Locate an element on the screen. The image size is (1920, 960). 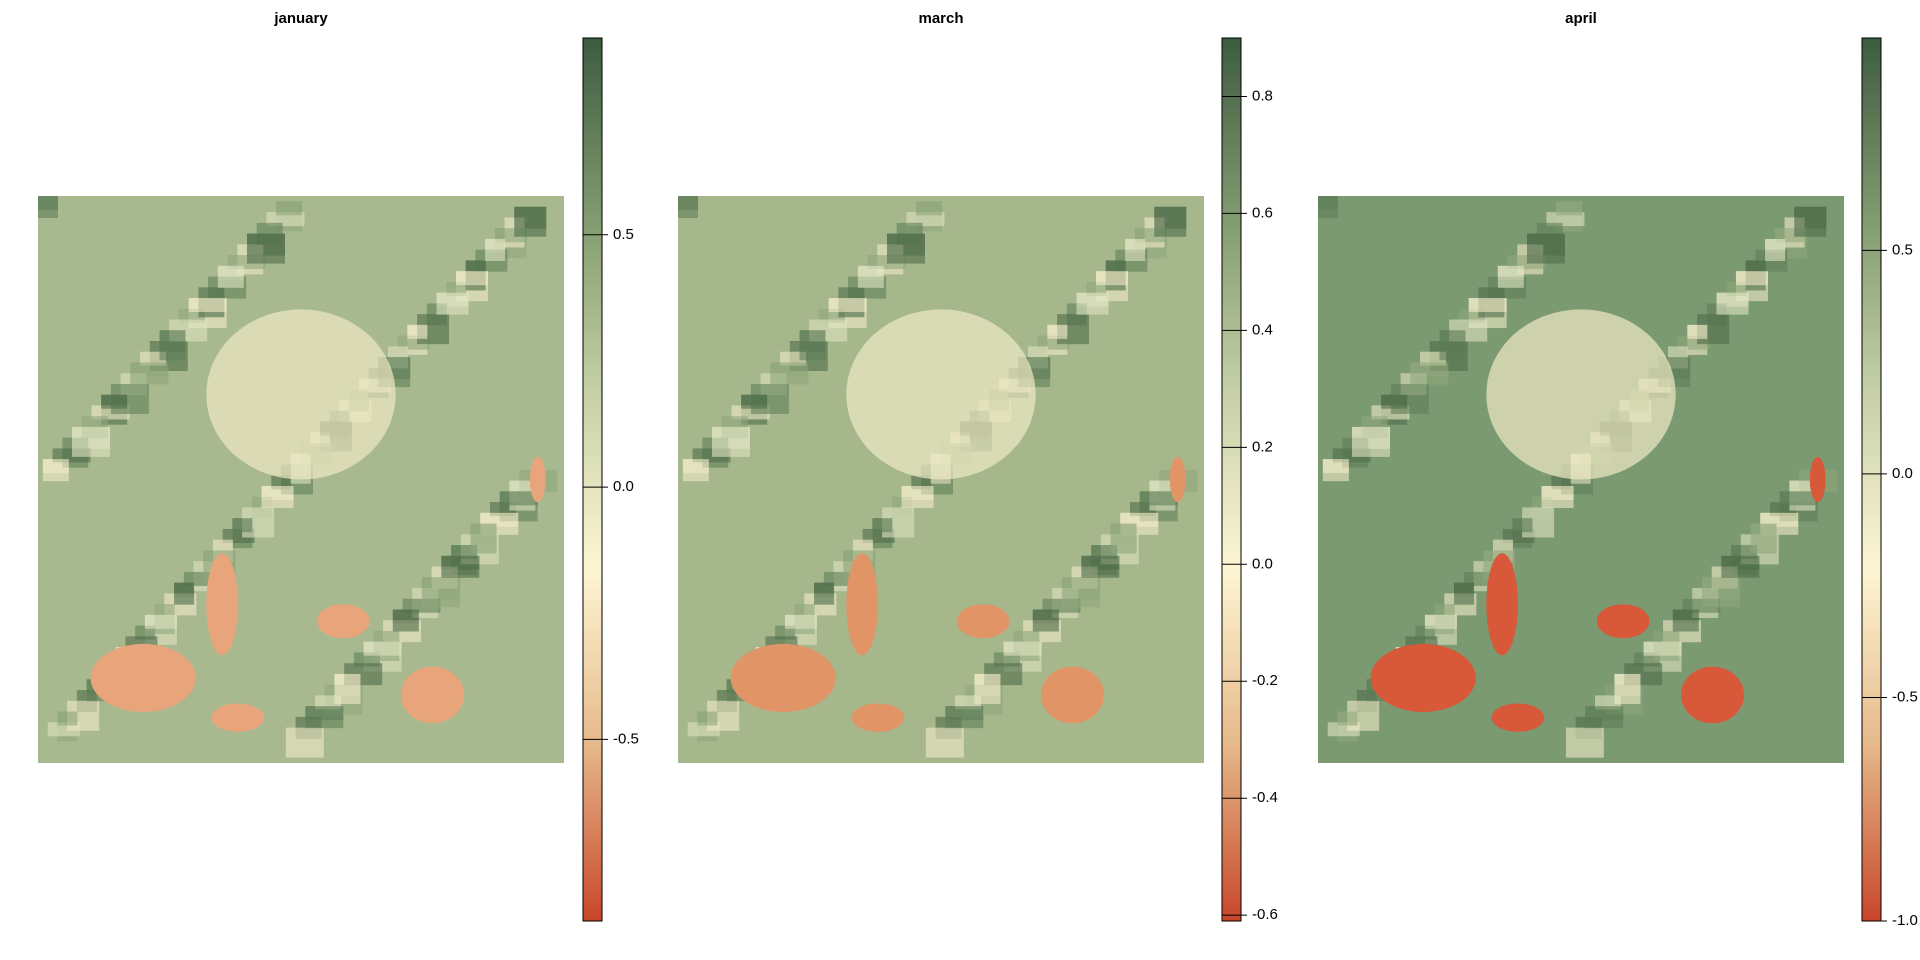
tick-label: 0.5 is located at coordinates (1902, 249).